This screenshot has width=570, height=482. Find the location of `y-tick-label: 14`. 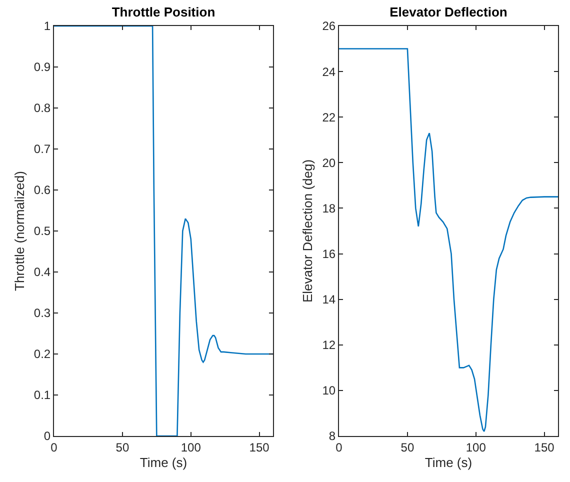

y-tick-label: 14 is located at coordinates (329, 299).